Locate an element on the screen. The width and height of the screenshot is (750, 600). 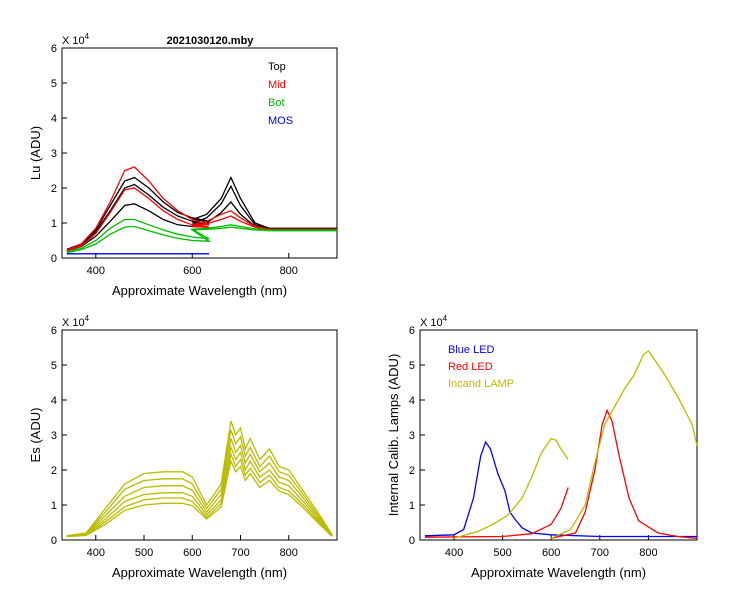
series-line-incand-lamp is located at coordinates (511, 488).